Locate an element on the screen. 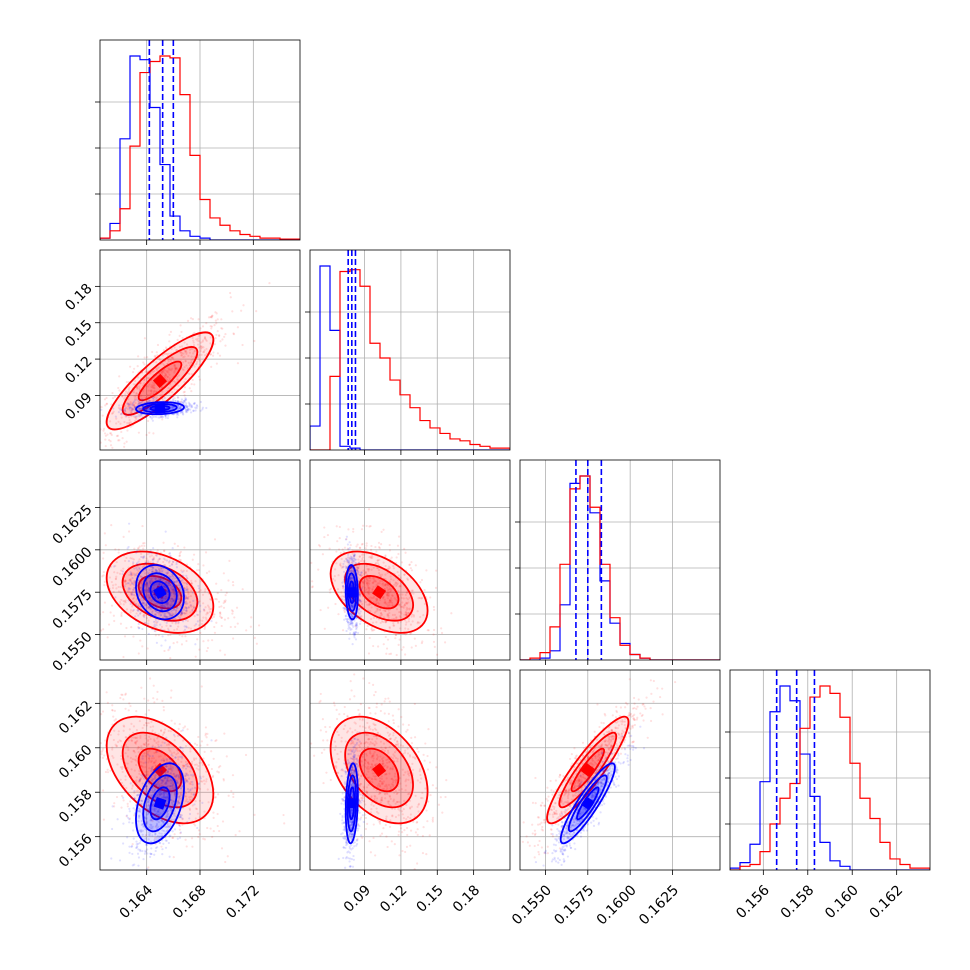  y-tick-label: 0.1575 is located at coordinates (73, 610).